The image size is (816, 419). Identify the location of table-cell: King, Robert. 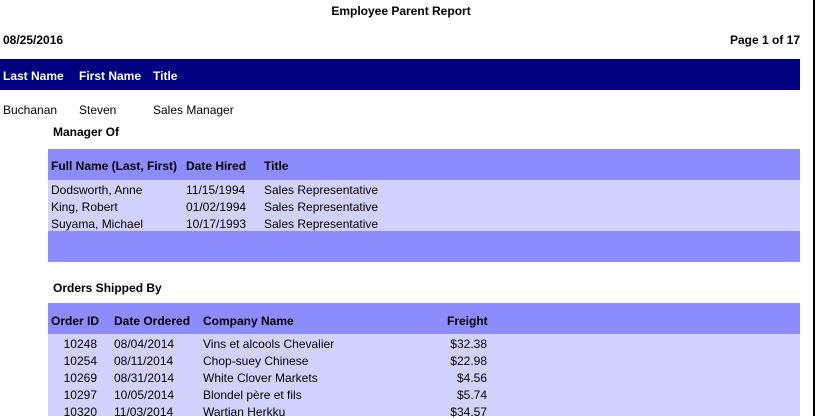
(84, 207).